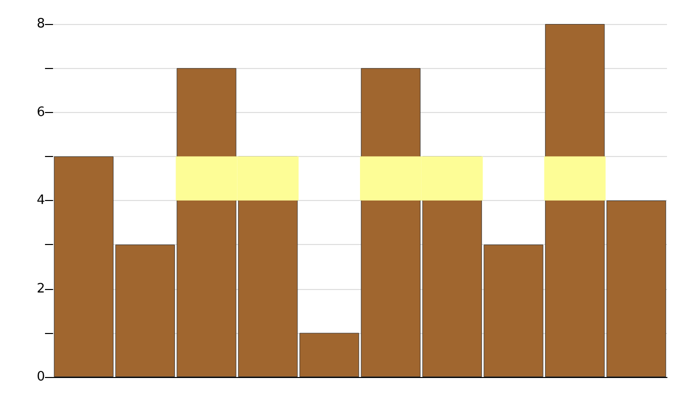 The image size is (695, 400). What do you see at coordinates (40, 200) in the screenshot?
I see `y-tick-label: 4` at bounding box center [40, 200].